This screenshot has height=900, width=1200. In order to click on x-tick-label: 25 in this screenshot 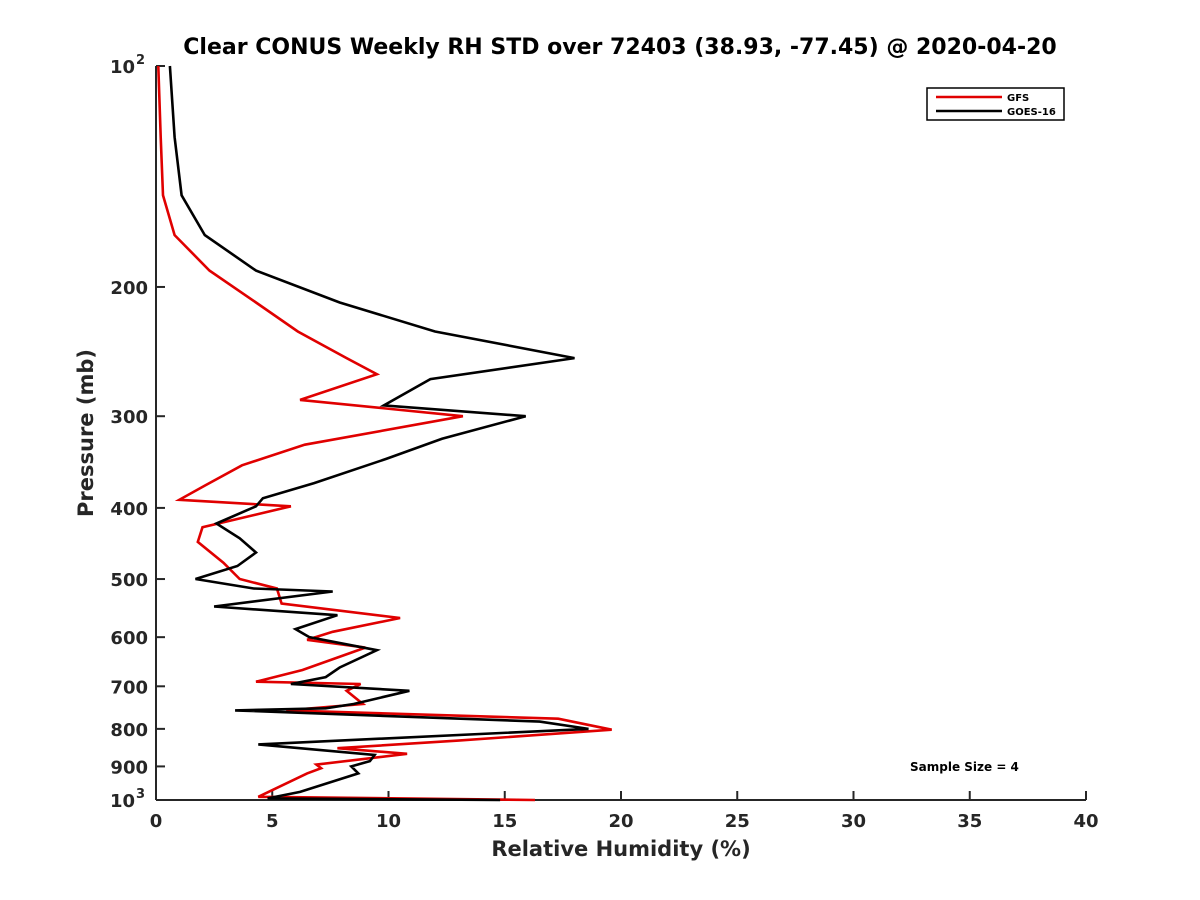, I will do `click(737, 821)`.